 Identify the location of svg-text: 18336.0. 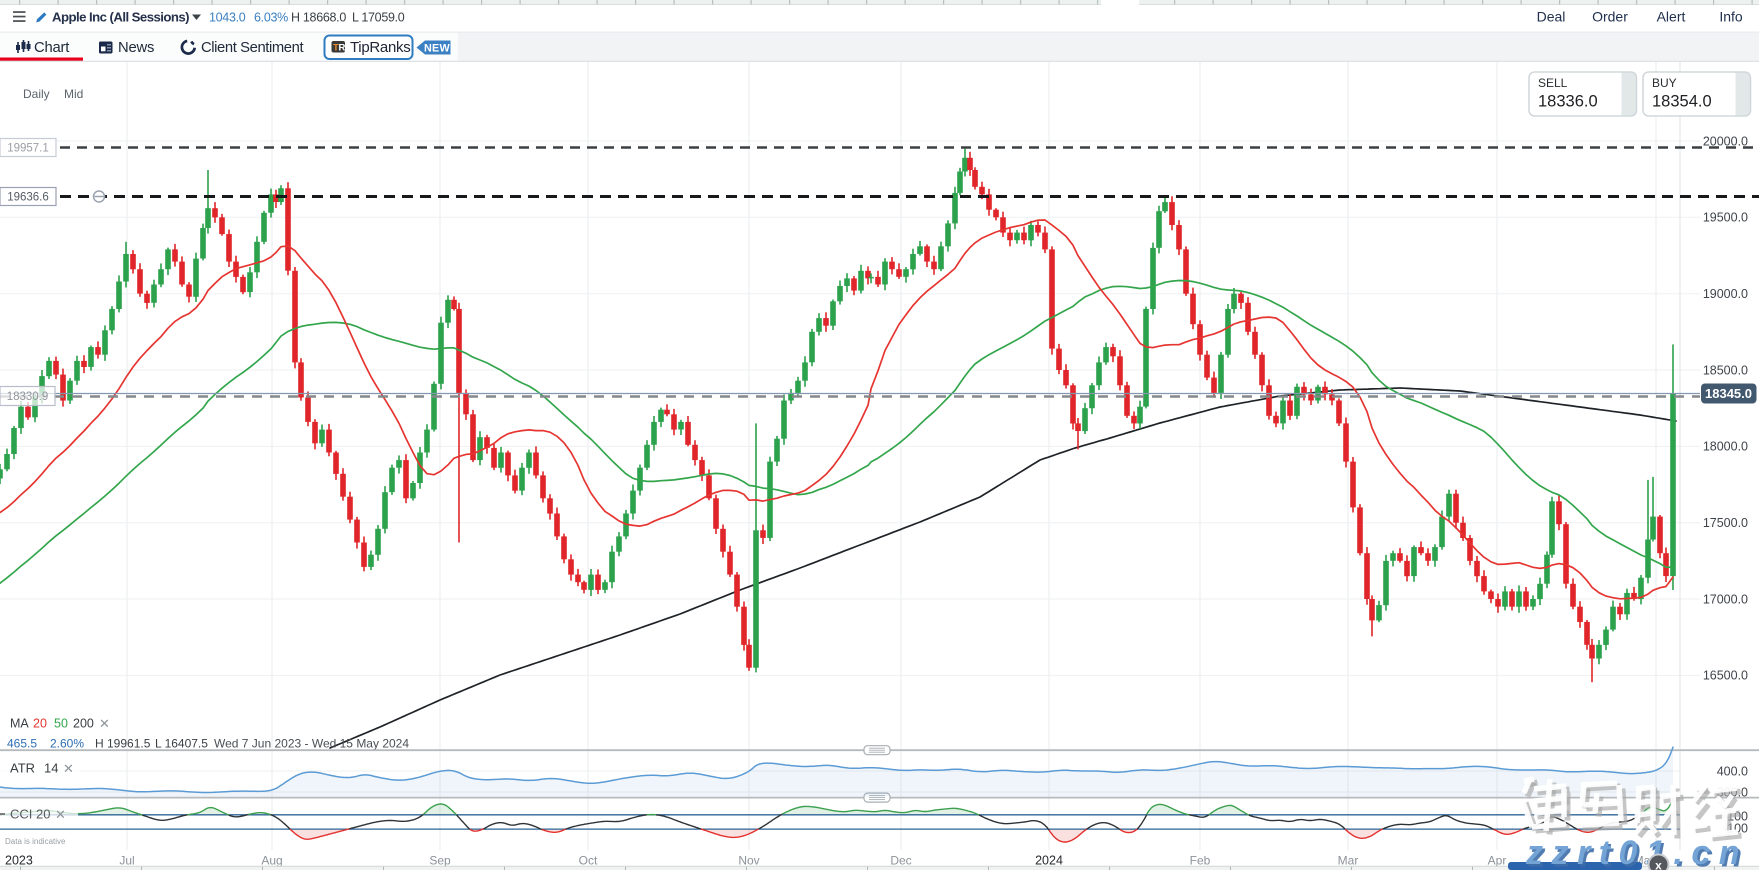
(1568, 102).